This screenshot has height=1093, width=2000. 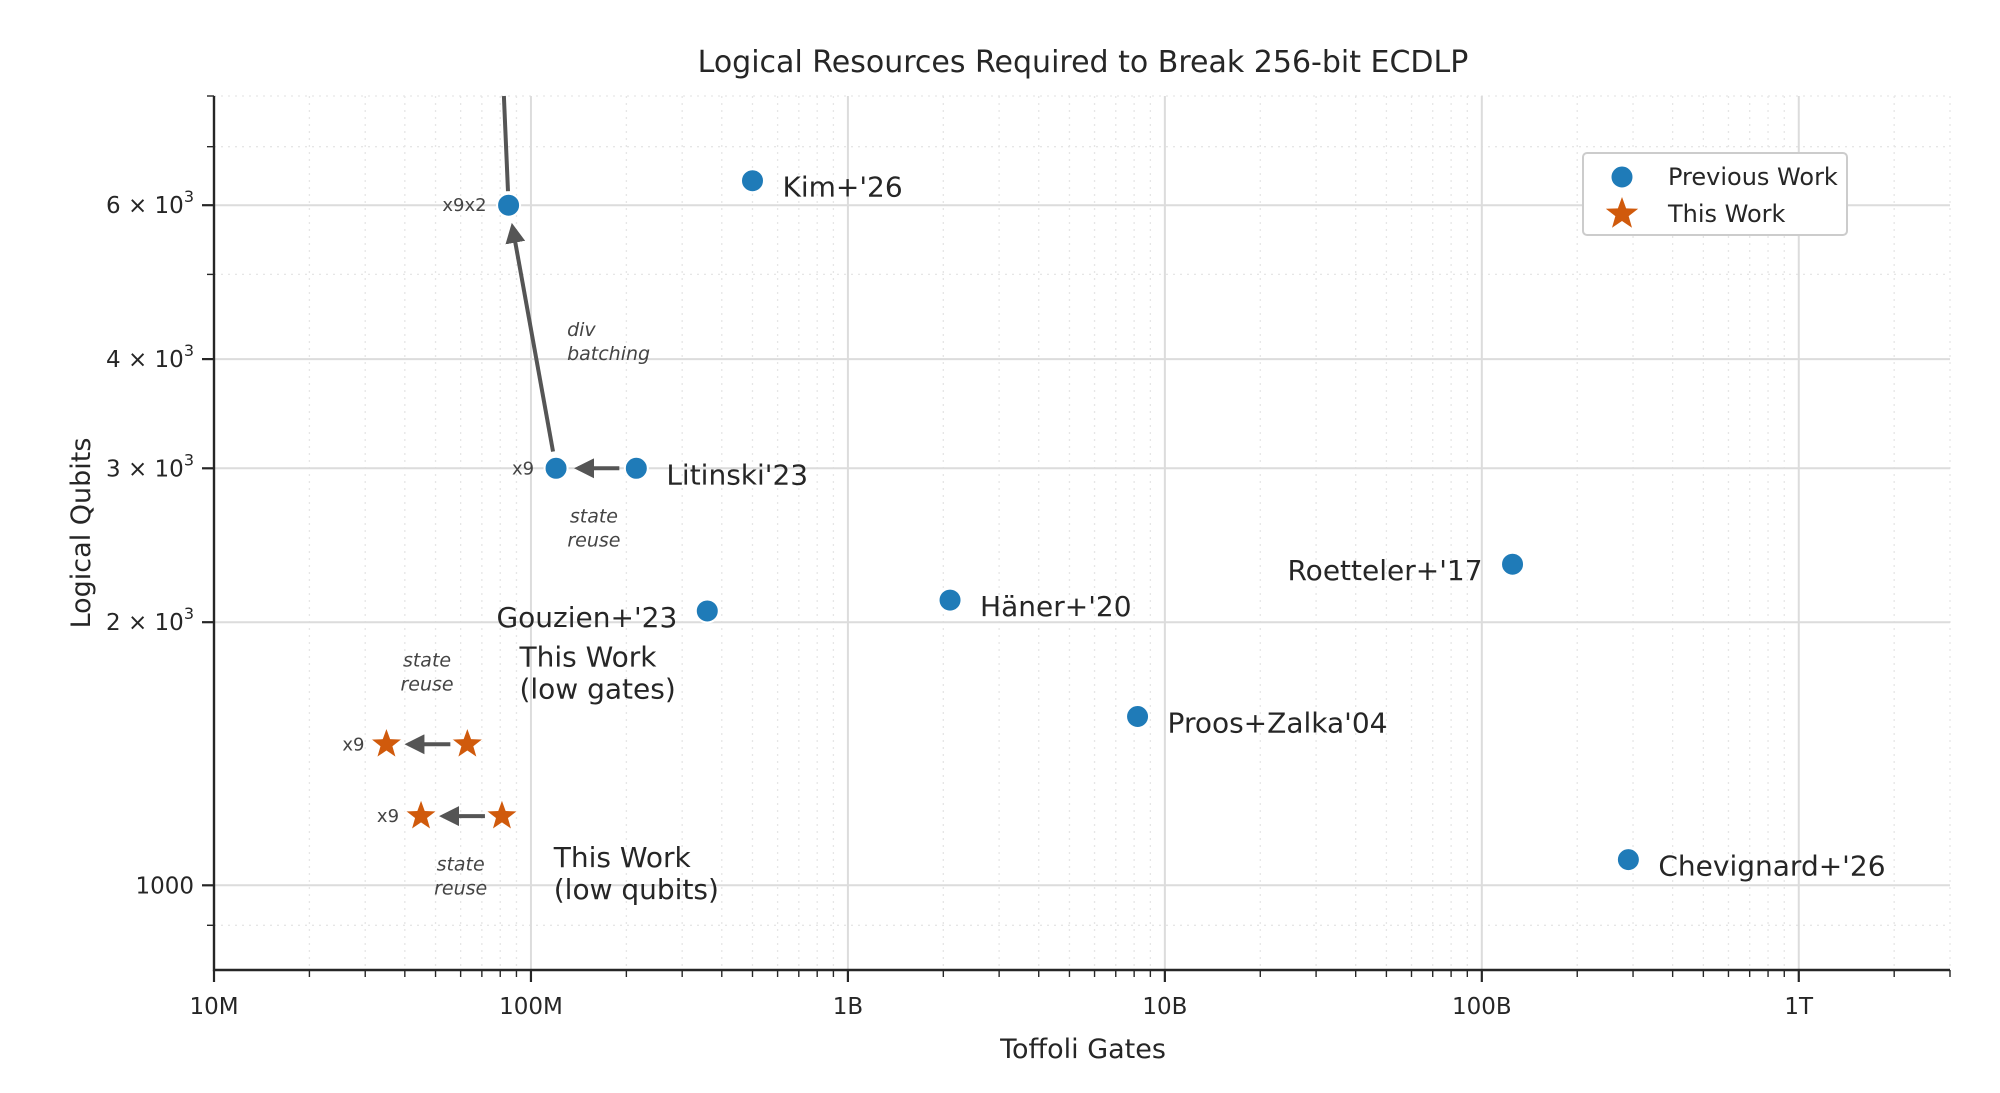 What do you see at coordinates (530, 337) in the screenshot?
I see `arrow` at bounding box center [530, 337].